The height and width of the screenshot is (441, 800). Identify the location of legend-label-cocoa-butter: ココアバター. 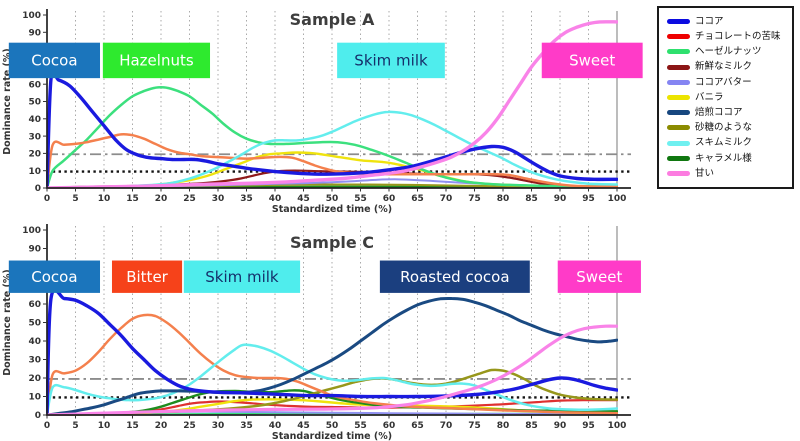
(723, 82).